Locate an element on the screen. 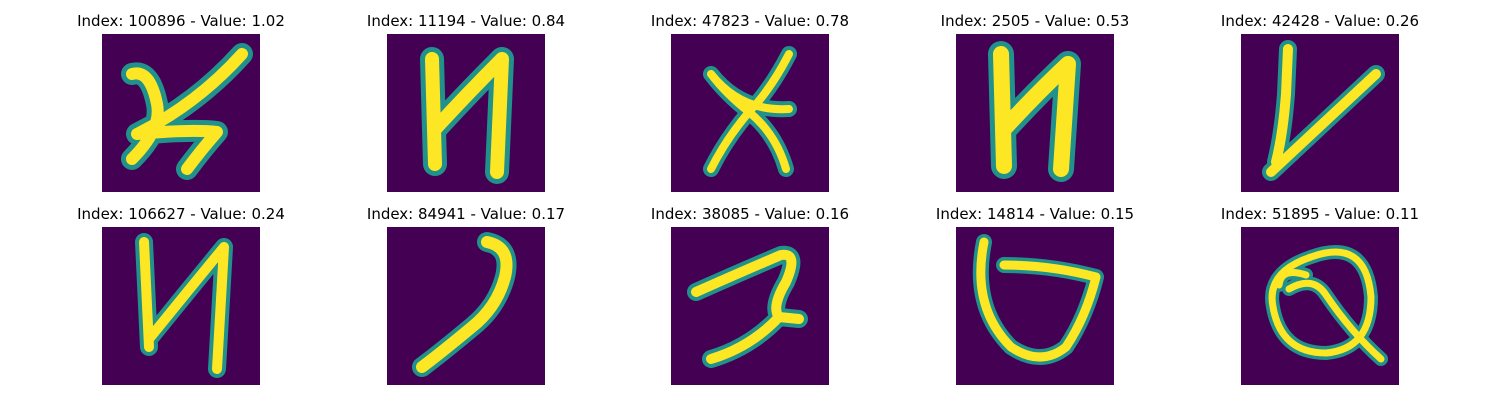 The image size is (1500, 400). panel-title: Index: 2505 - Value: 0.53 is located at coordinates (1035, 21).